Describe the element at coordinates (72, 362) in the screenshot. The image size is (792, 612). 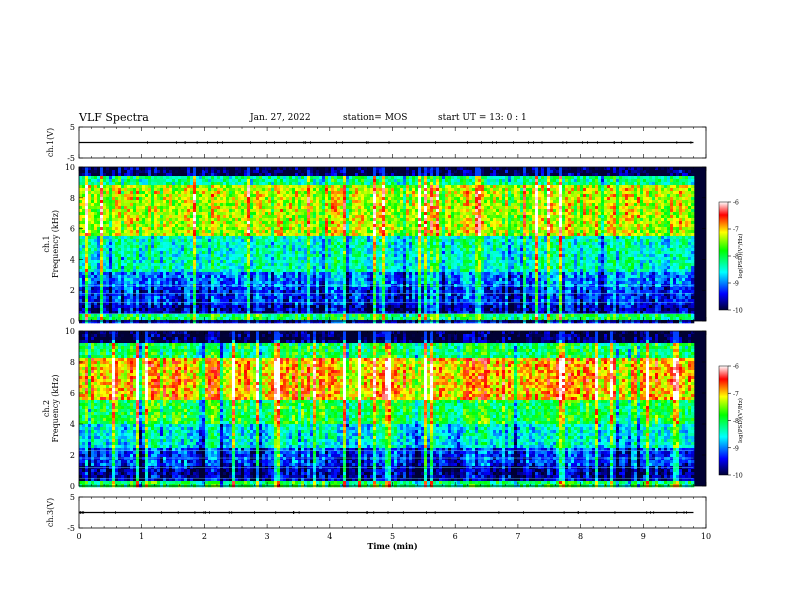
I see `ch2-spectrogram-ytick-label: 8` at that location.